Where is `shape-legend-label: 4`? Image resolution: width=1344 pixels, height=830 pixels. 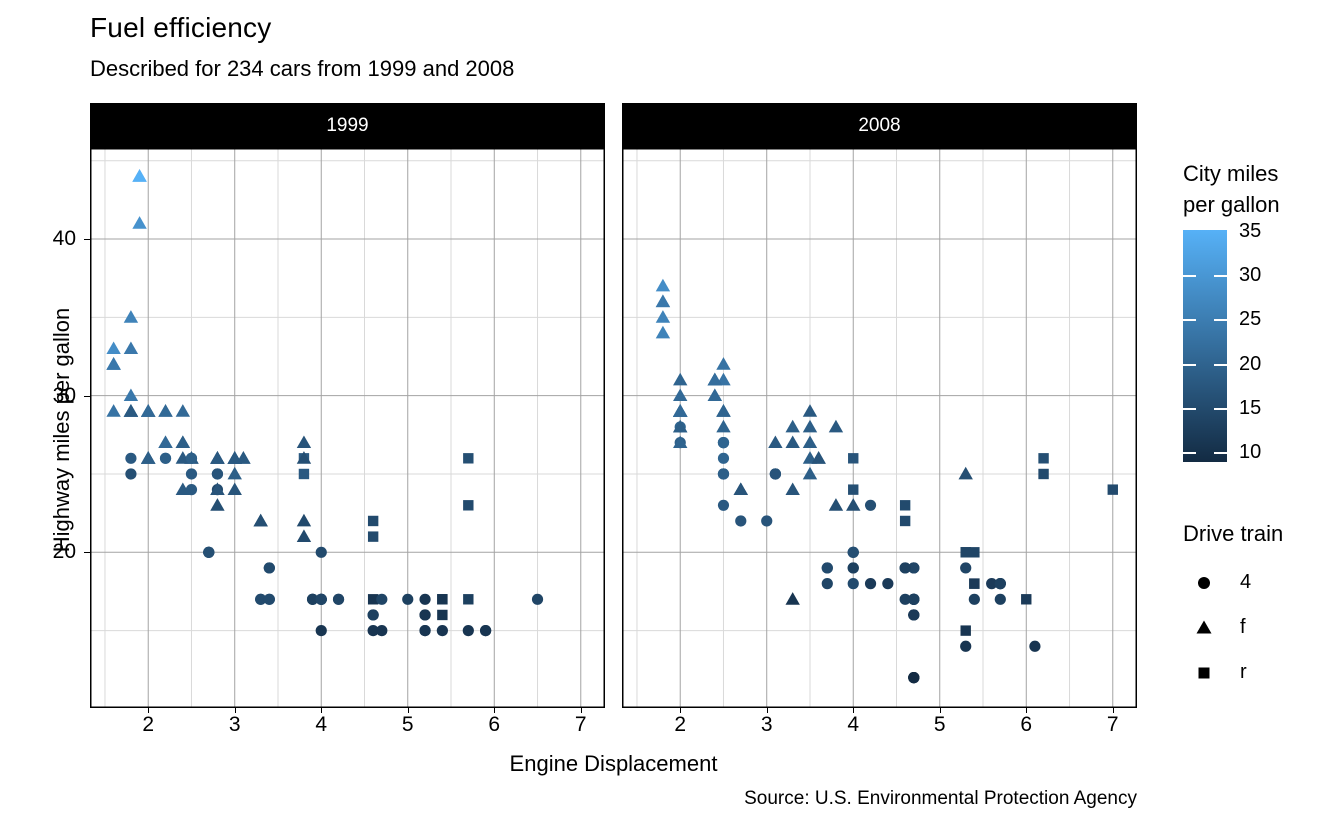
shape-legend-label: 4 is located at coordinates (1246, 582).